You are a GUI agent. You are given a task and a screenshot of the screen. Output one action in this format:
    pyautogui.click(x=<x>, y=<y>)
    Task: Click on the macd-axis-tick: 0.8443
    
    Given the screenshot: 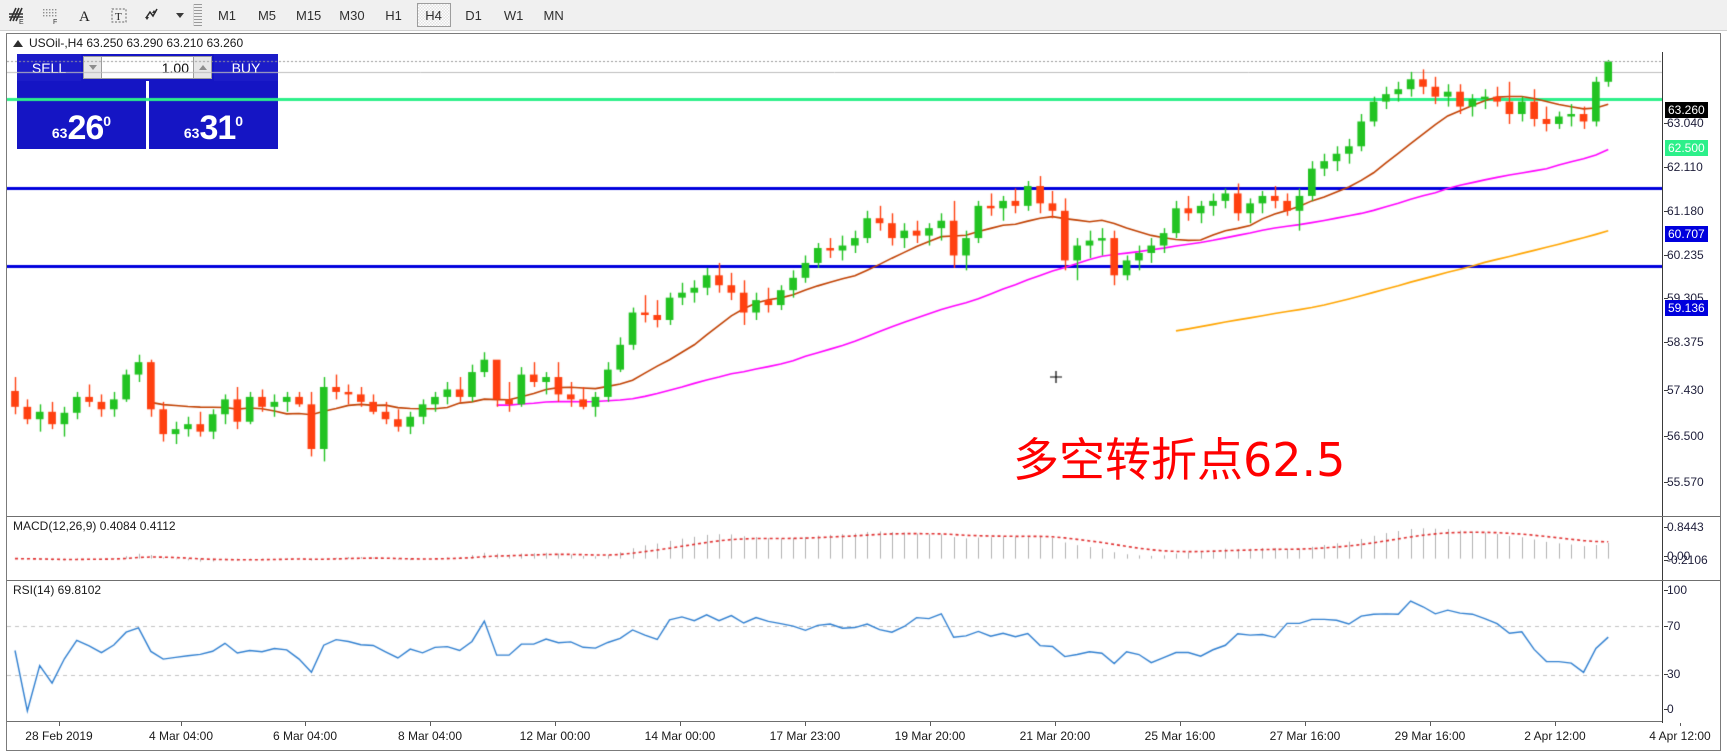 What is the action you would take?
    pyautogui.click(x=1684, y=527)
    